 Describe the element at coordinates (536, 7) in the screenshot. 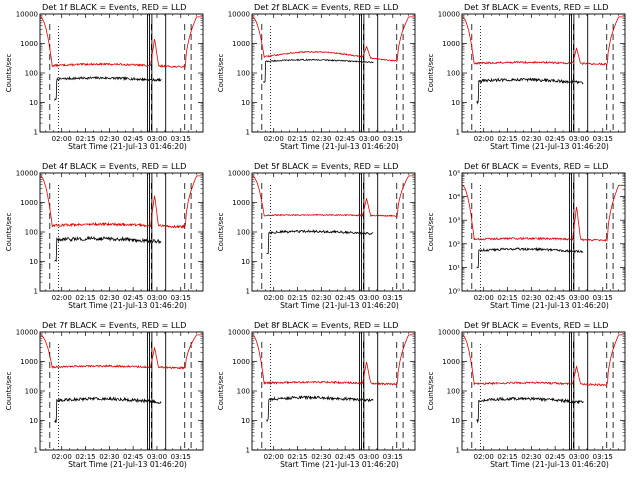

I see `panel-title: Det 3f BLACK = Events, RED = LLD` at that location.